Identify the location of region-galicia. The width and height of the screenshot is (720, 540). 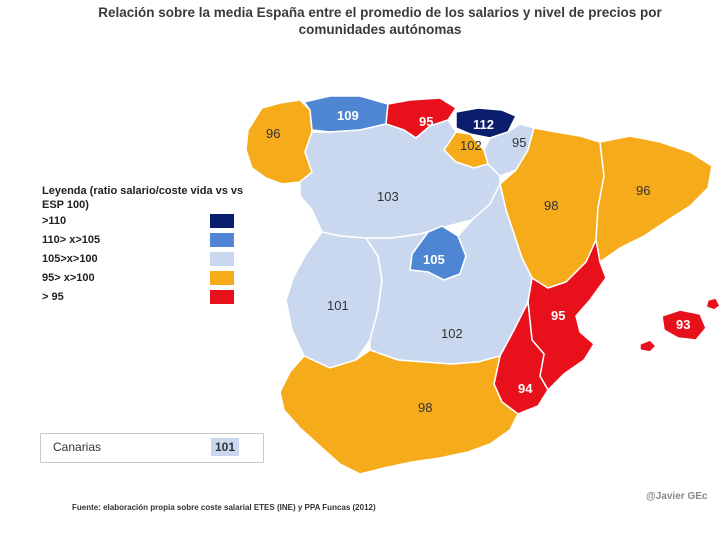
(279, 142).